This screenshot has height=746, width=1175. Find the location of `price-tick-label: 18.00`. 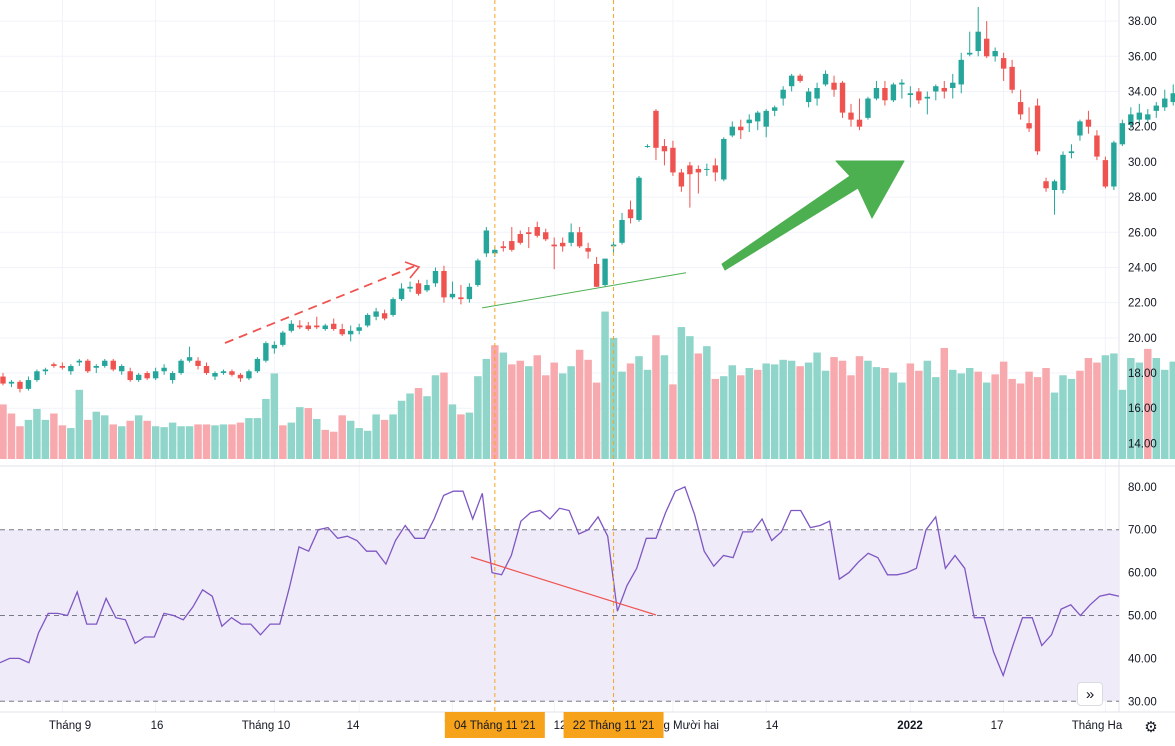

price-tick-label: 18.00 is located at coordinates (1142, 374).